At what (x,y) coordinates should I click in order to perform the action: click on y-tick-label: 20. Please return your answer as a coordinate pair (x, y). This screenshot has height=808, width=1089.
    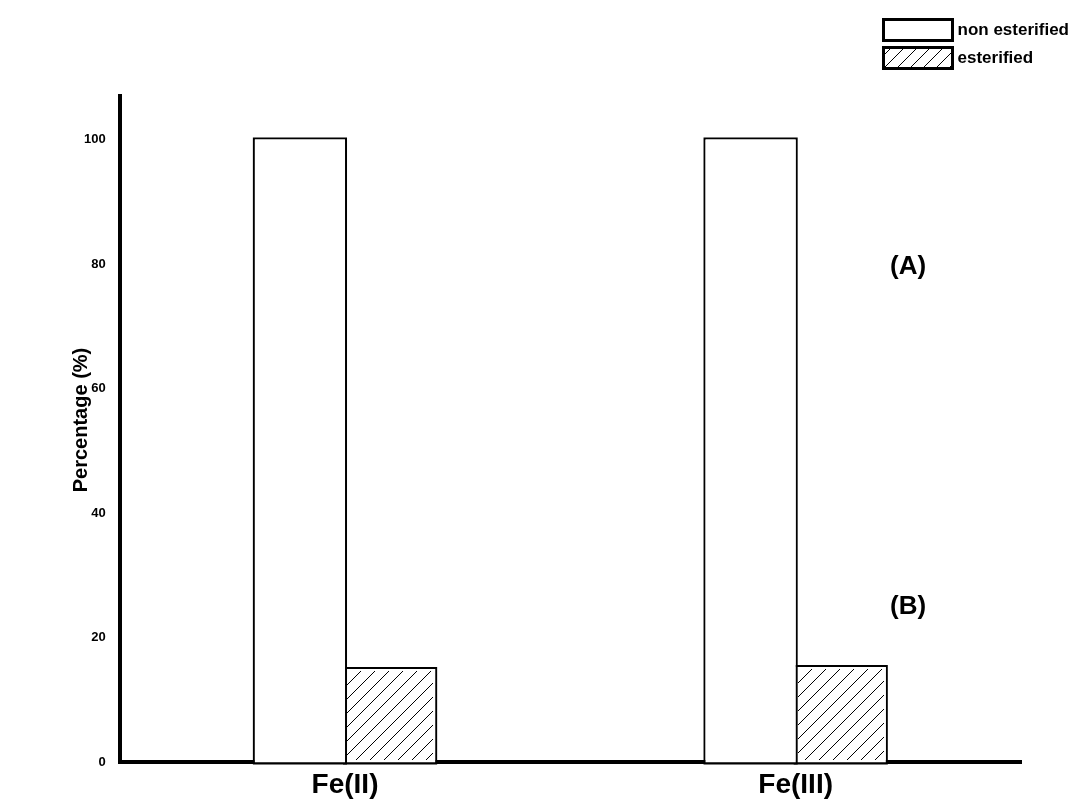
    Looking at the image, I should click on (98, 637).